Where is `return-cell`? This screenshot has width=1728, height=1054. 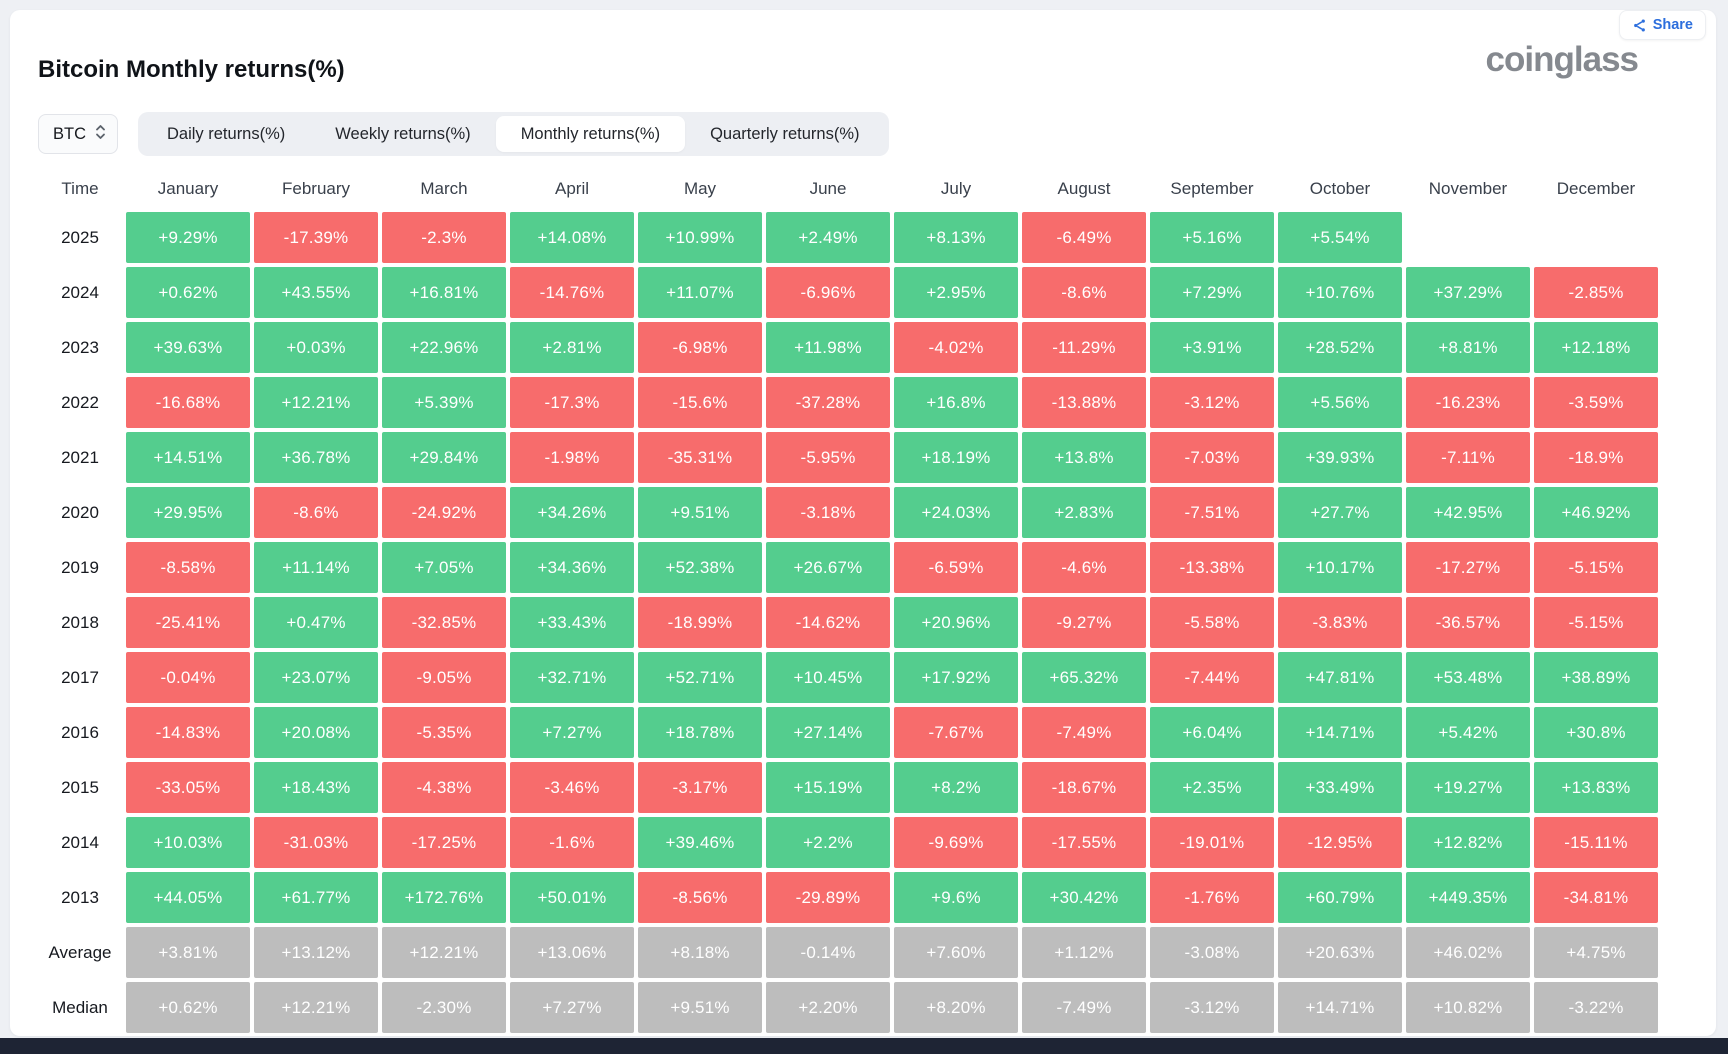 return-cell is located at coordinates (1596, 237).